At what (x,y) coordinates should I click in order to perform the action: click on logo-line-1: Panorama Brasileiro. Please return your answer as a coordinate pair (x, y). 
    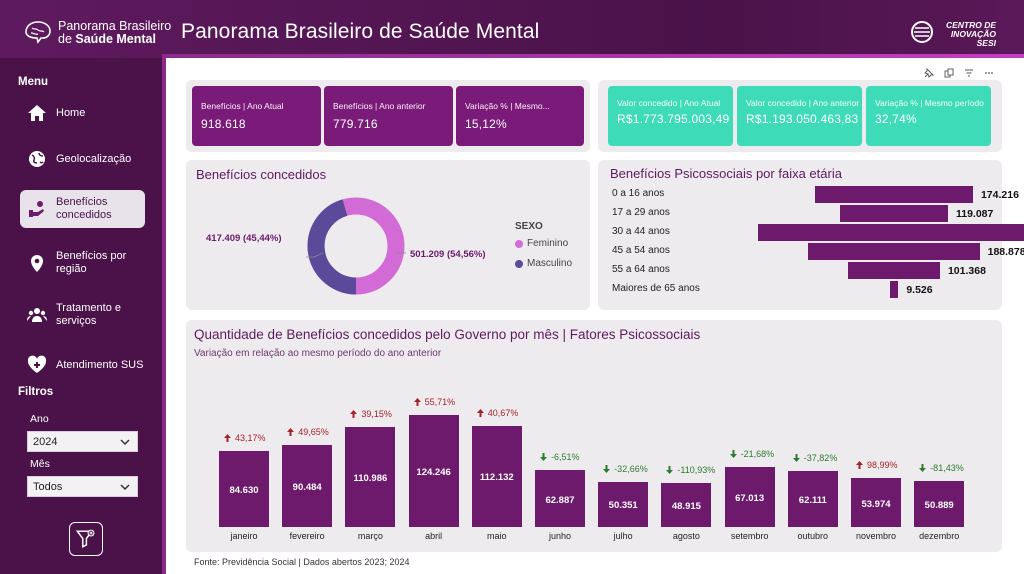
    Looking at the image, I should click on (115, 26).